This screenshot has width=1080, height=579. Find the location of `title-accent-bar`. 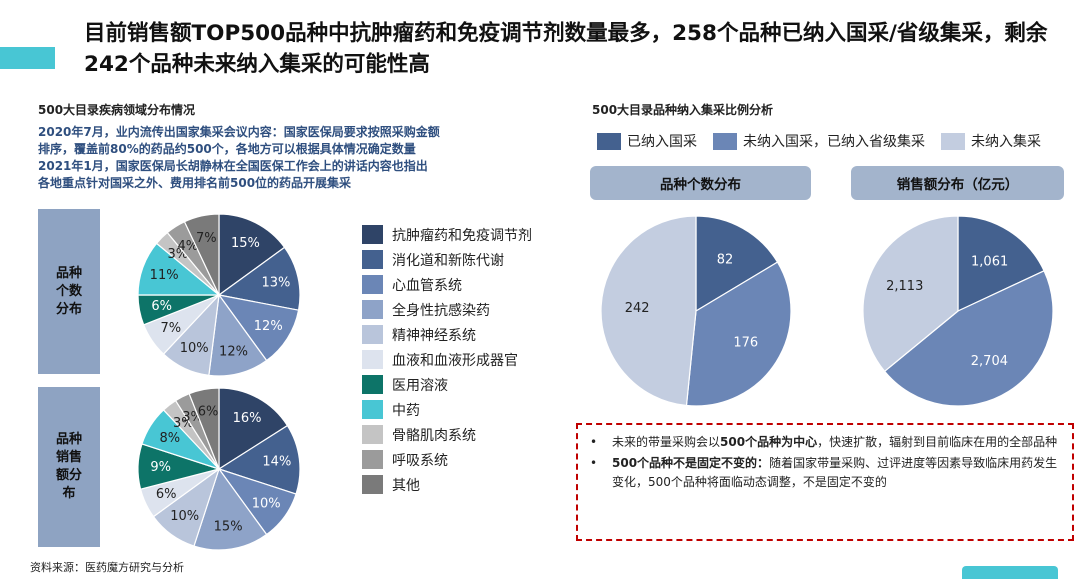

title-accent-bar is located at coordinates (27, 58).